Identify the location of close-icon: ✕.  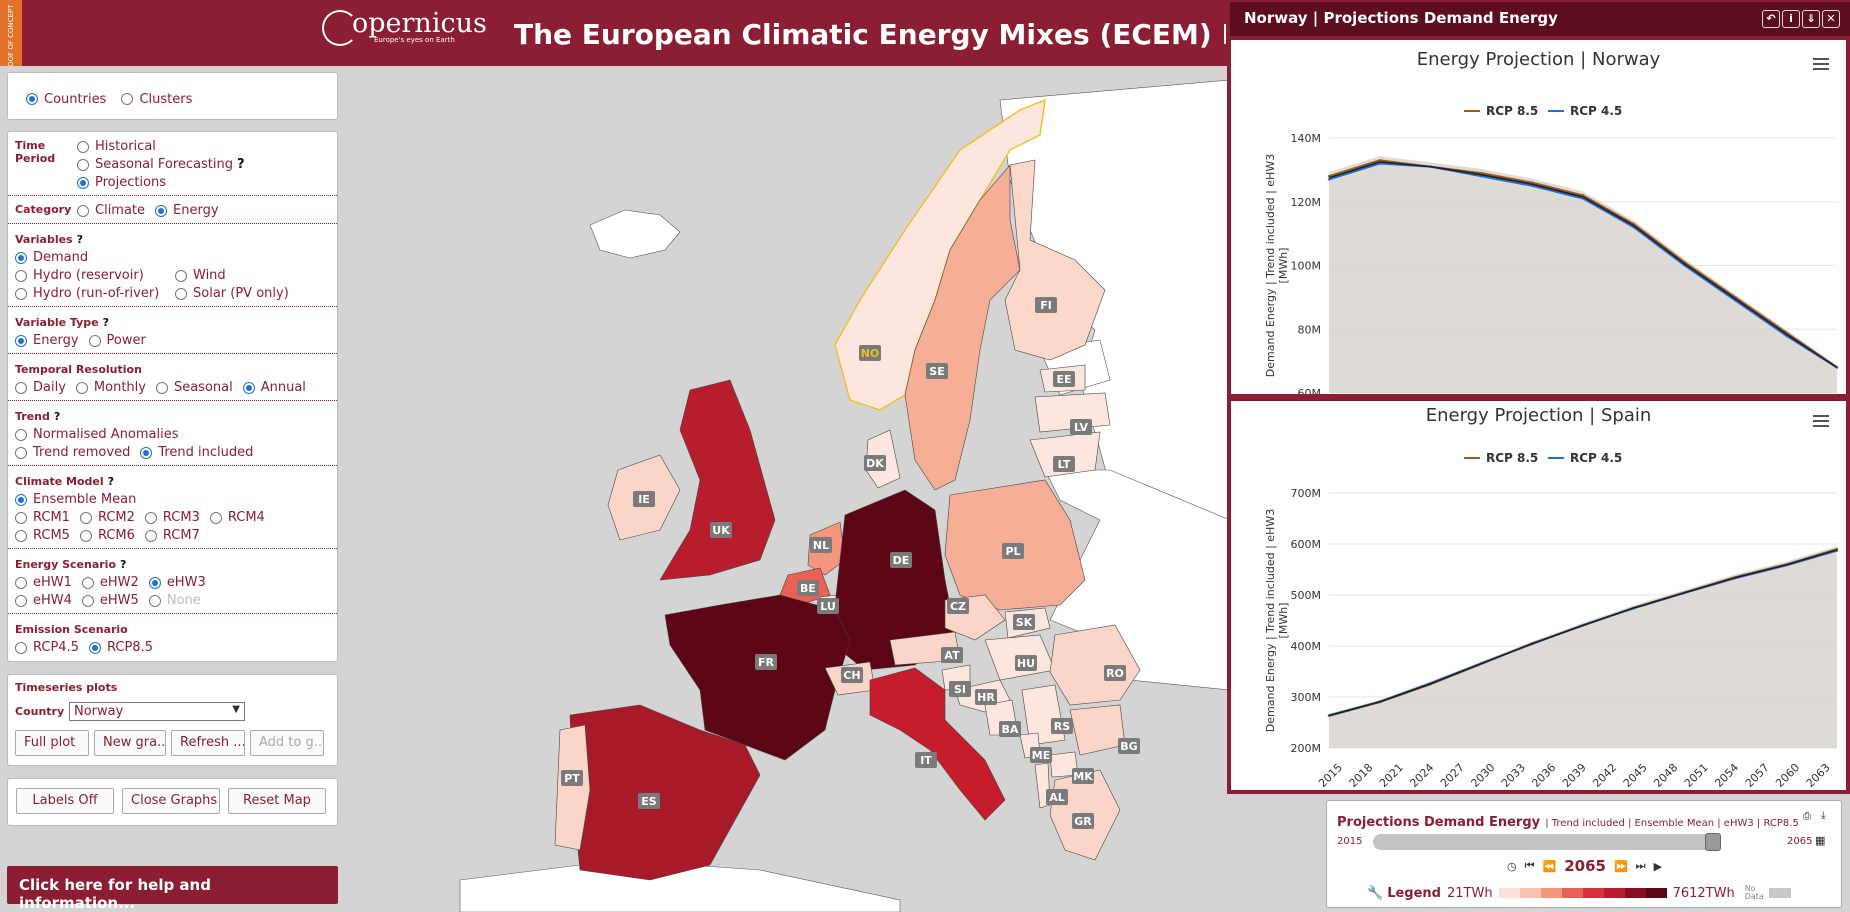
(1831, 19).